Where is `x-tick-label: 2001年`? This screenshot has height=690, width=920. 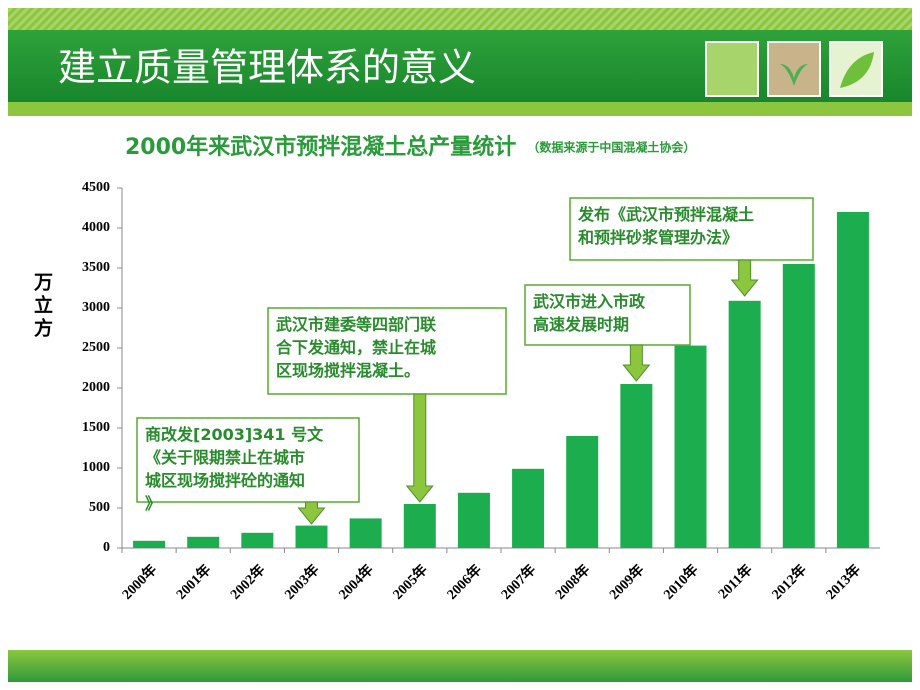 x-tick-label: 2001年 is located at coordinates (194, 582).